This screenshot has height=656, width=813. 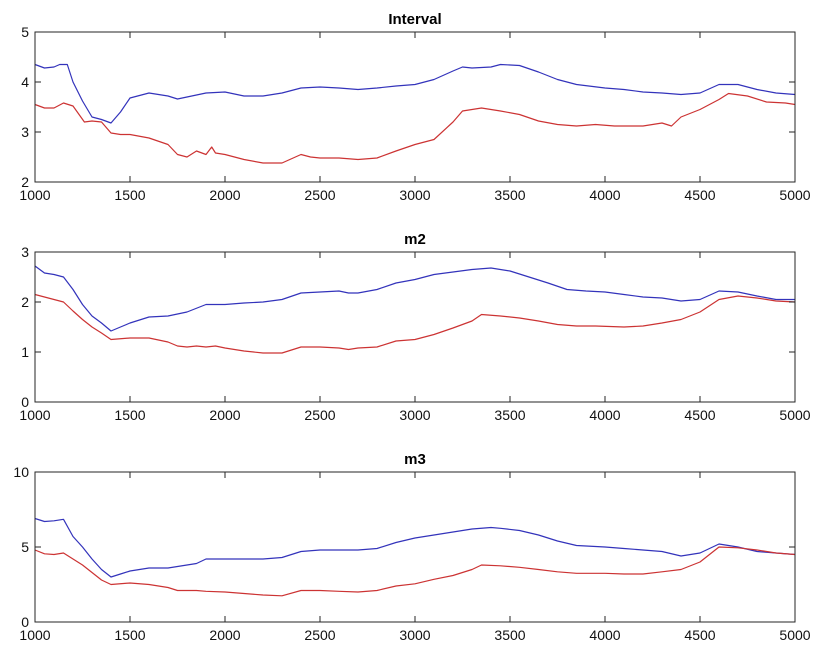 I want to click on chart-title: m2, so click(x=415, y=239).